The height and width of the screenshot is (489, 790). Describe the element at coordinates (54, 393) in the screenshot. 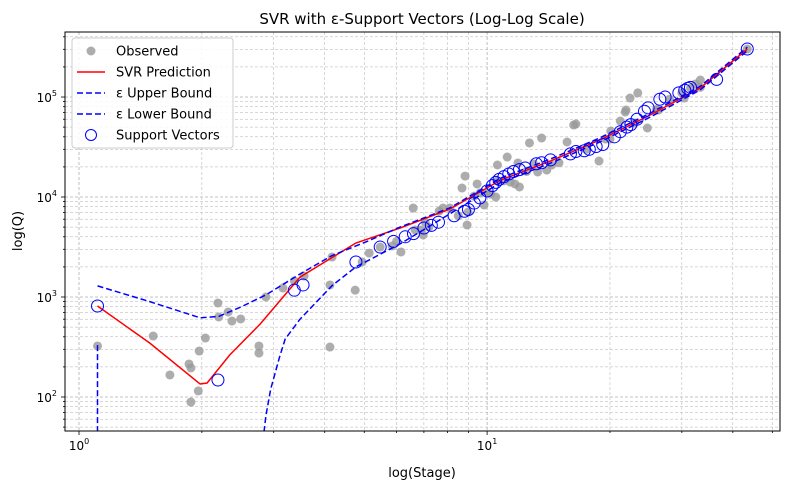

I see `tick-exponent: 2` at that location.